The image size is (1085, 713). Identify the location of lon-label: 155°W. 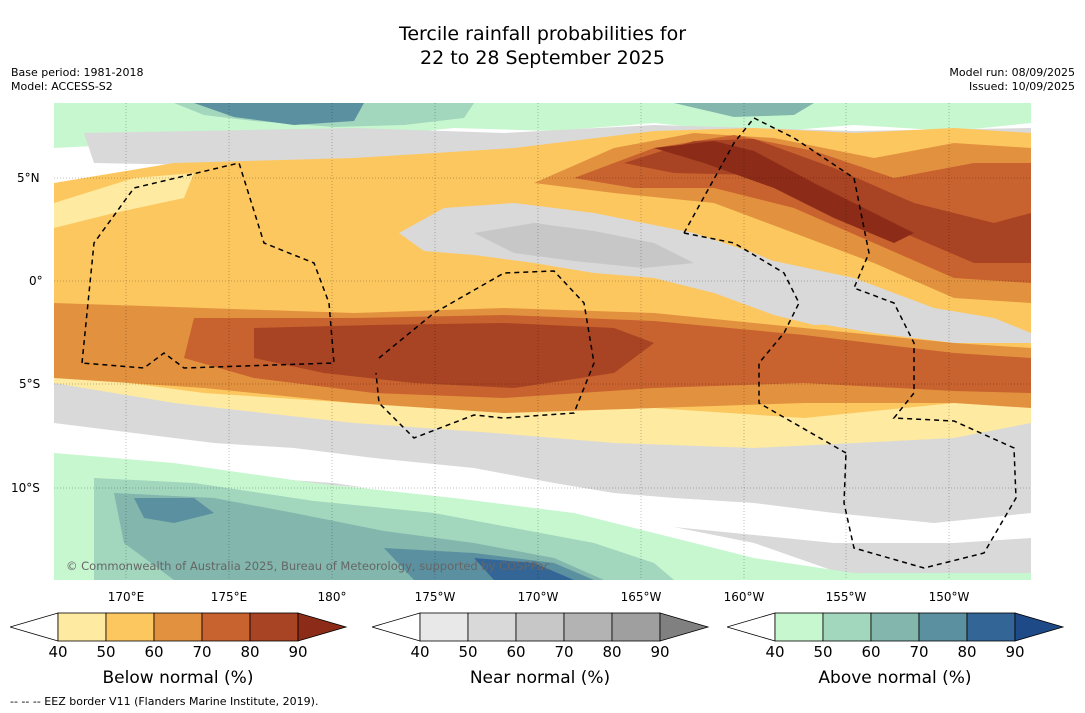
(846, 597).